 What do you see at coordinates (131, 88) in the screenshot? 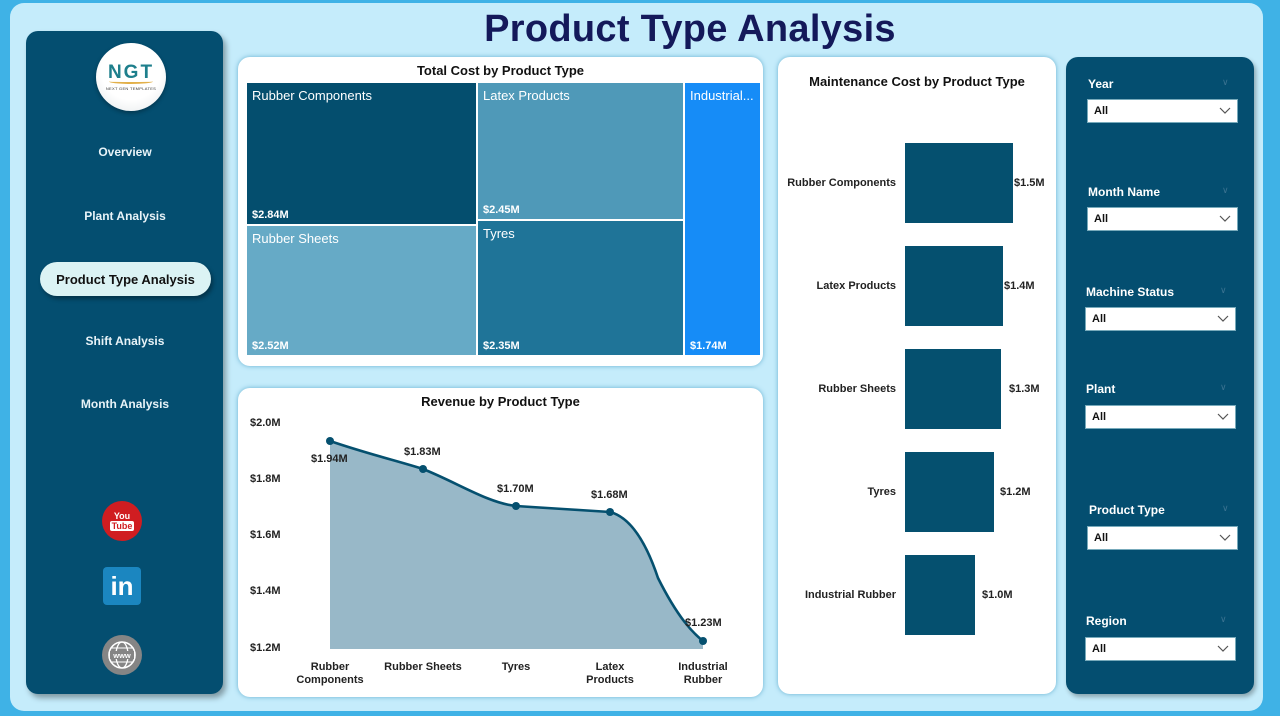
I see `logo-subtitle: NEXT GEN TEMPLATES` at bounding box center [131, 88].